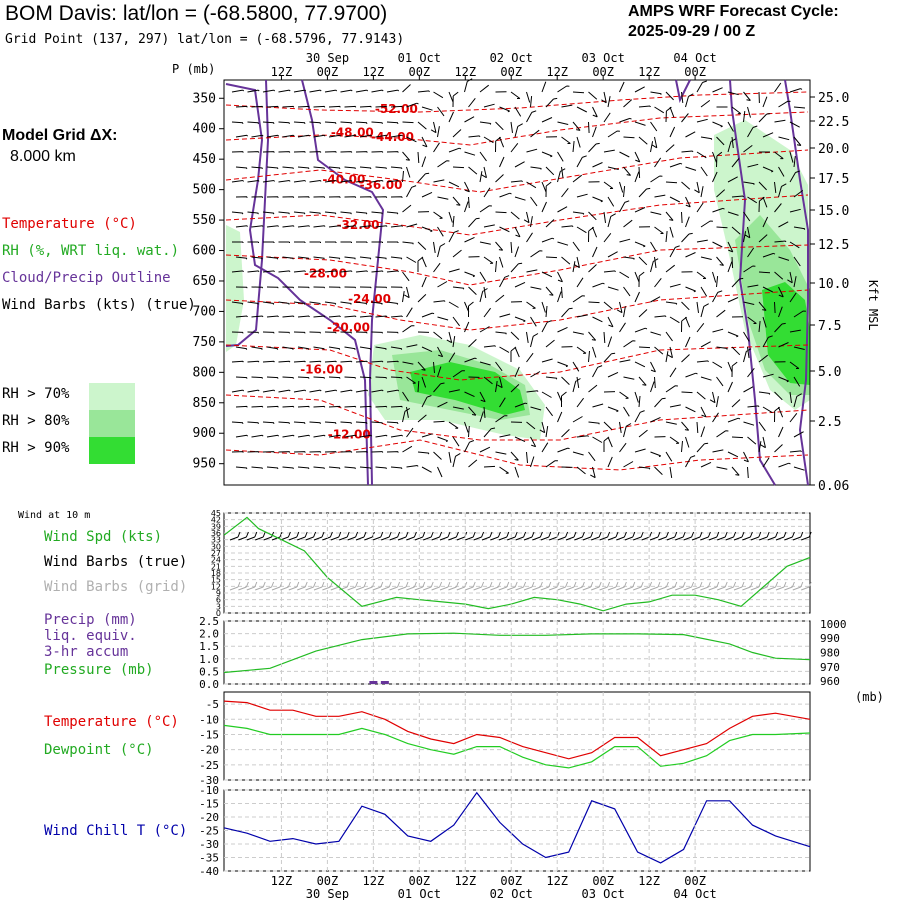 The image size is (900, 900). What do you see at coordinates (833, 211) in the screenshot?
I see `height-tick-label: 15.0` at bounding box center [833, 211].